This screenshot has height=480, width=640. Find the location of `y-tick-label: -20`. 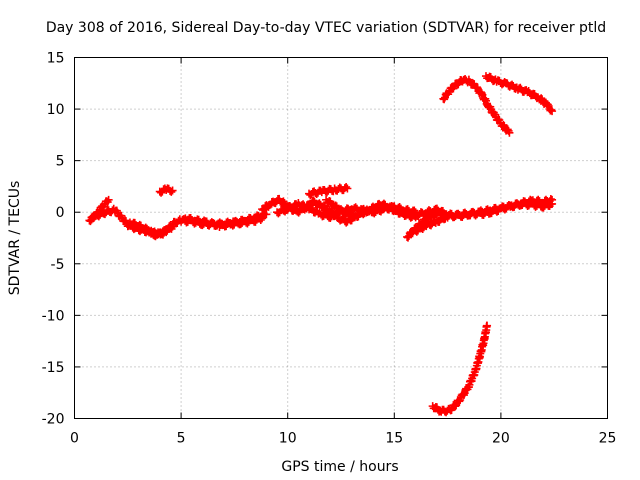

y-tick-label: -20 is located at coordinates (53, 420).